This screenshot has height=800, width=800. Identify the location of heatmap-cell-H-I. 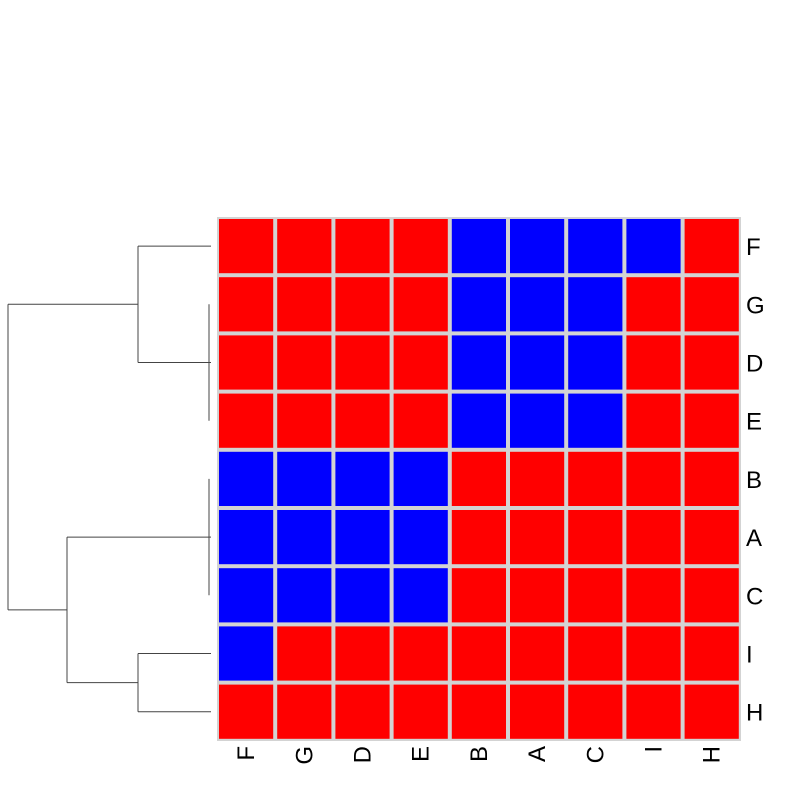
(653, 711).